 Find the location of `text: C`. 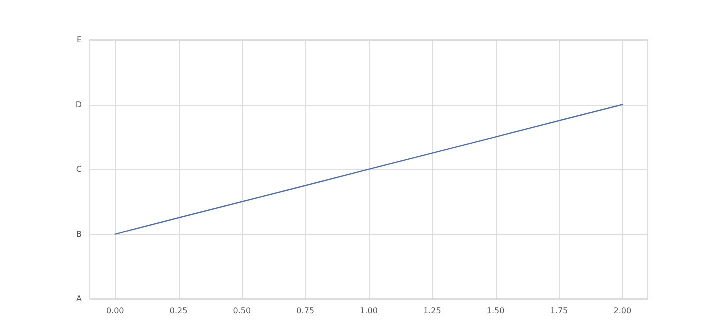

text: C is located at coordinates (79, 169).